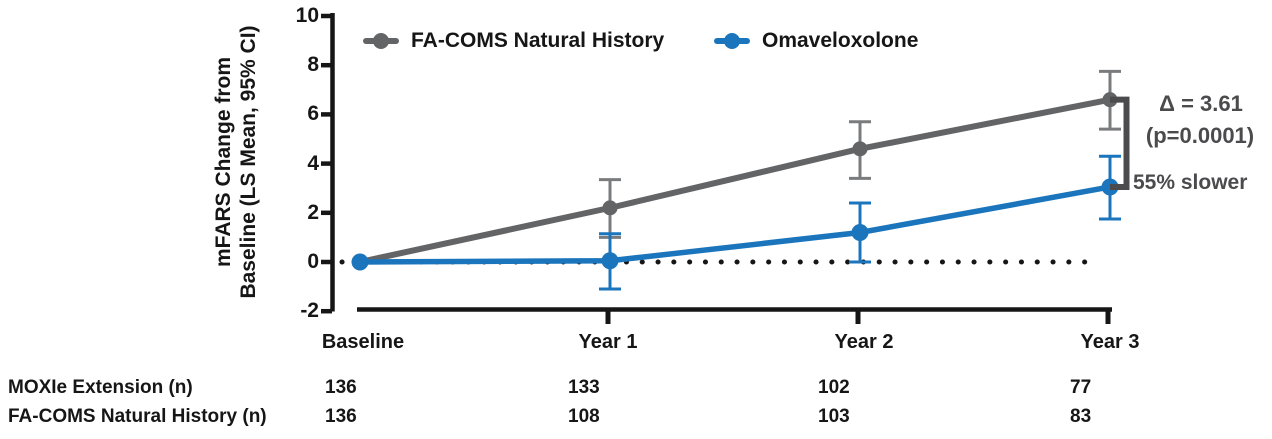 This screenshot has height=439, width=1272. Describe the element at coordinates (313, 113) in the screenshot. I see `y-tick-label-6: 6` at that location.